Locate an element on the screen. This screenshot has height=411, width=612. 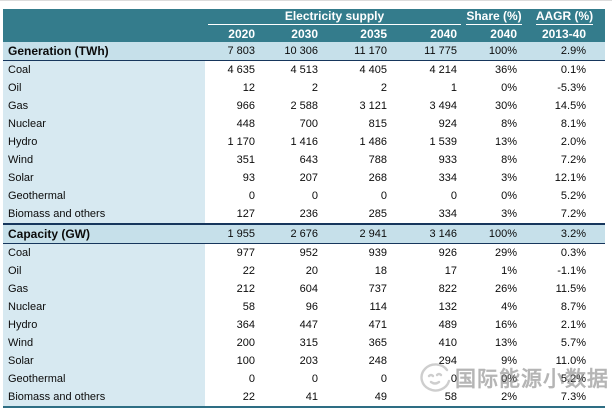
share-group-header: Share (%) is located at coordinates (494, 17).